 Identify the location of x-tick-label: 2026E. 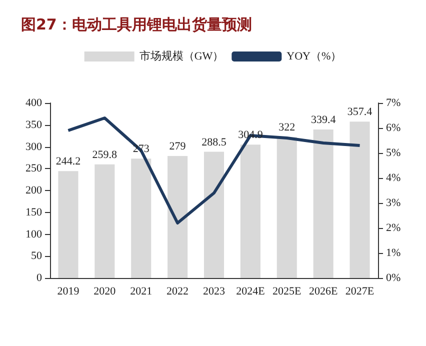
(323, 292).